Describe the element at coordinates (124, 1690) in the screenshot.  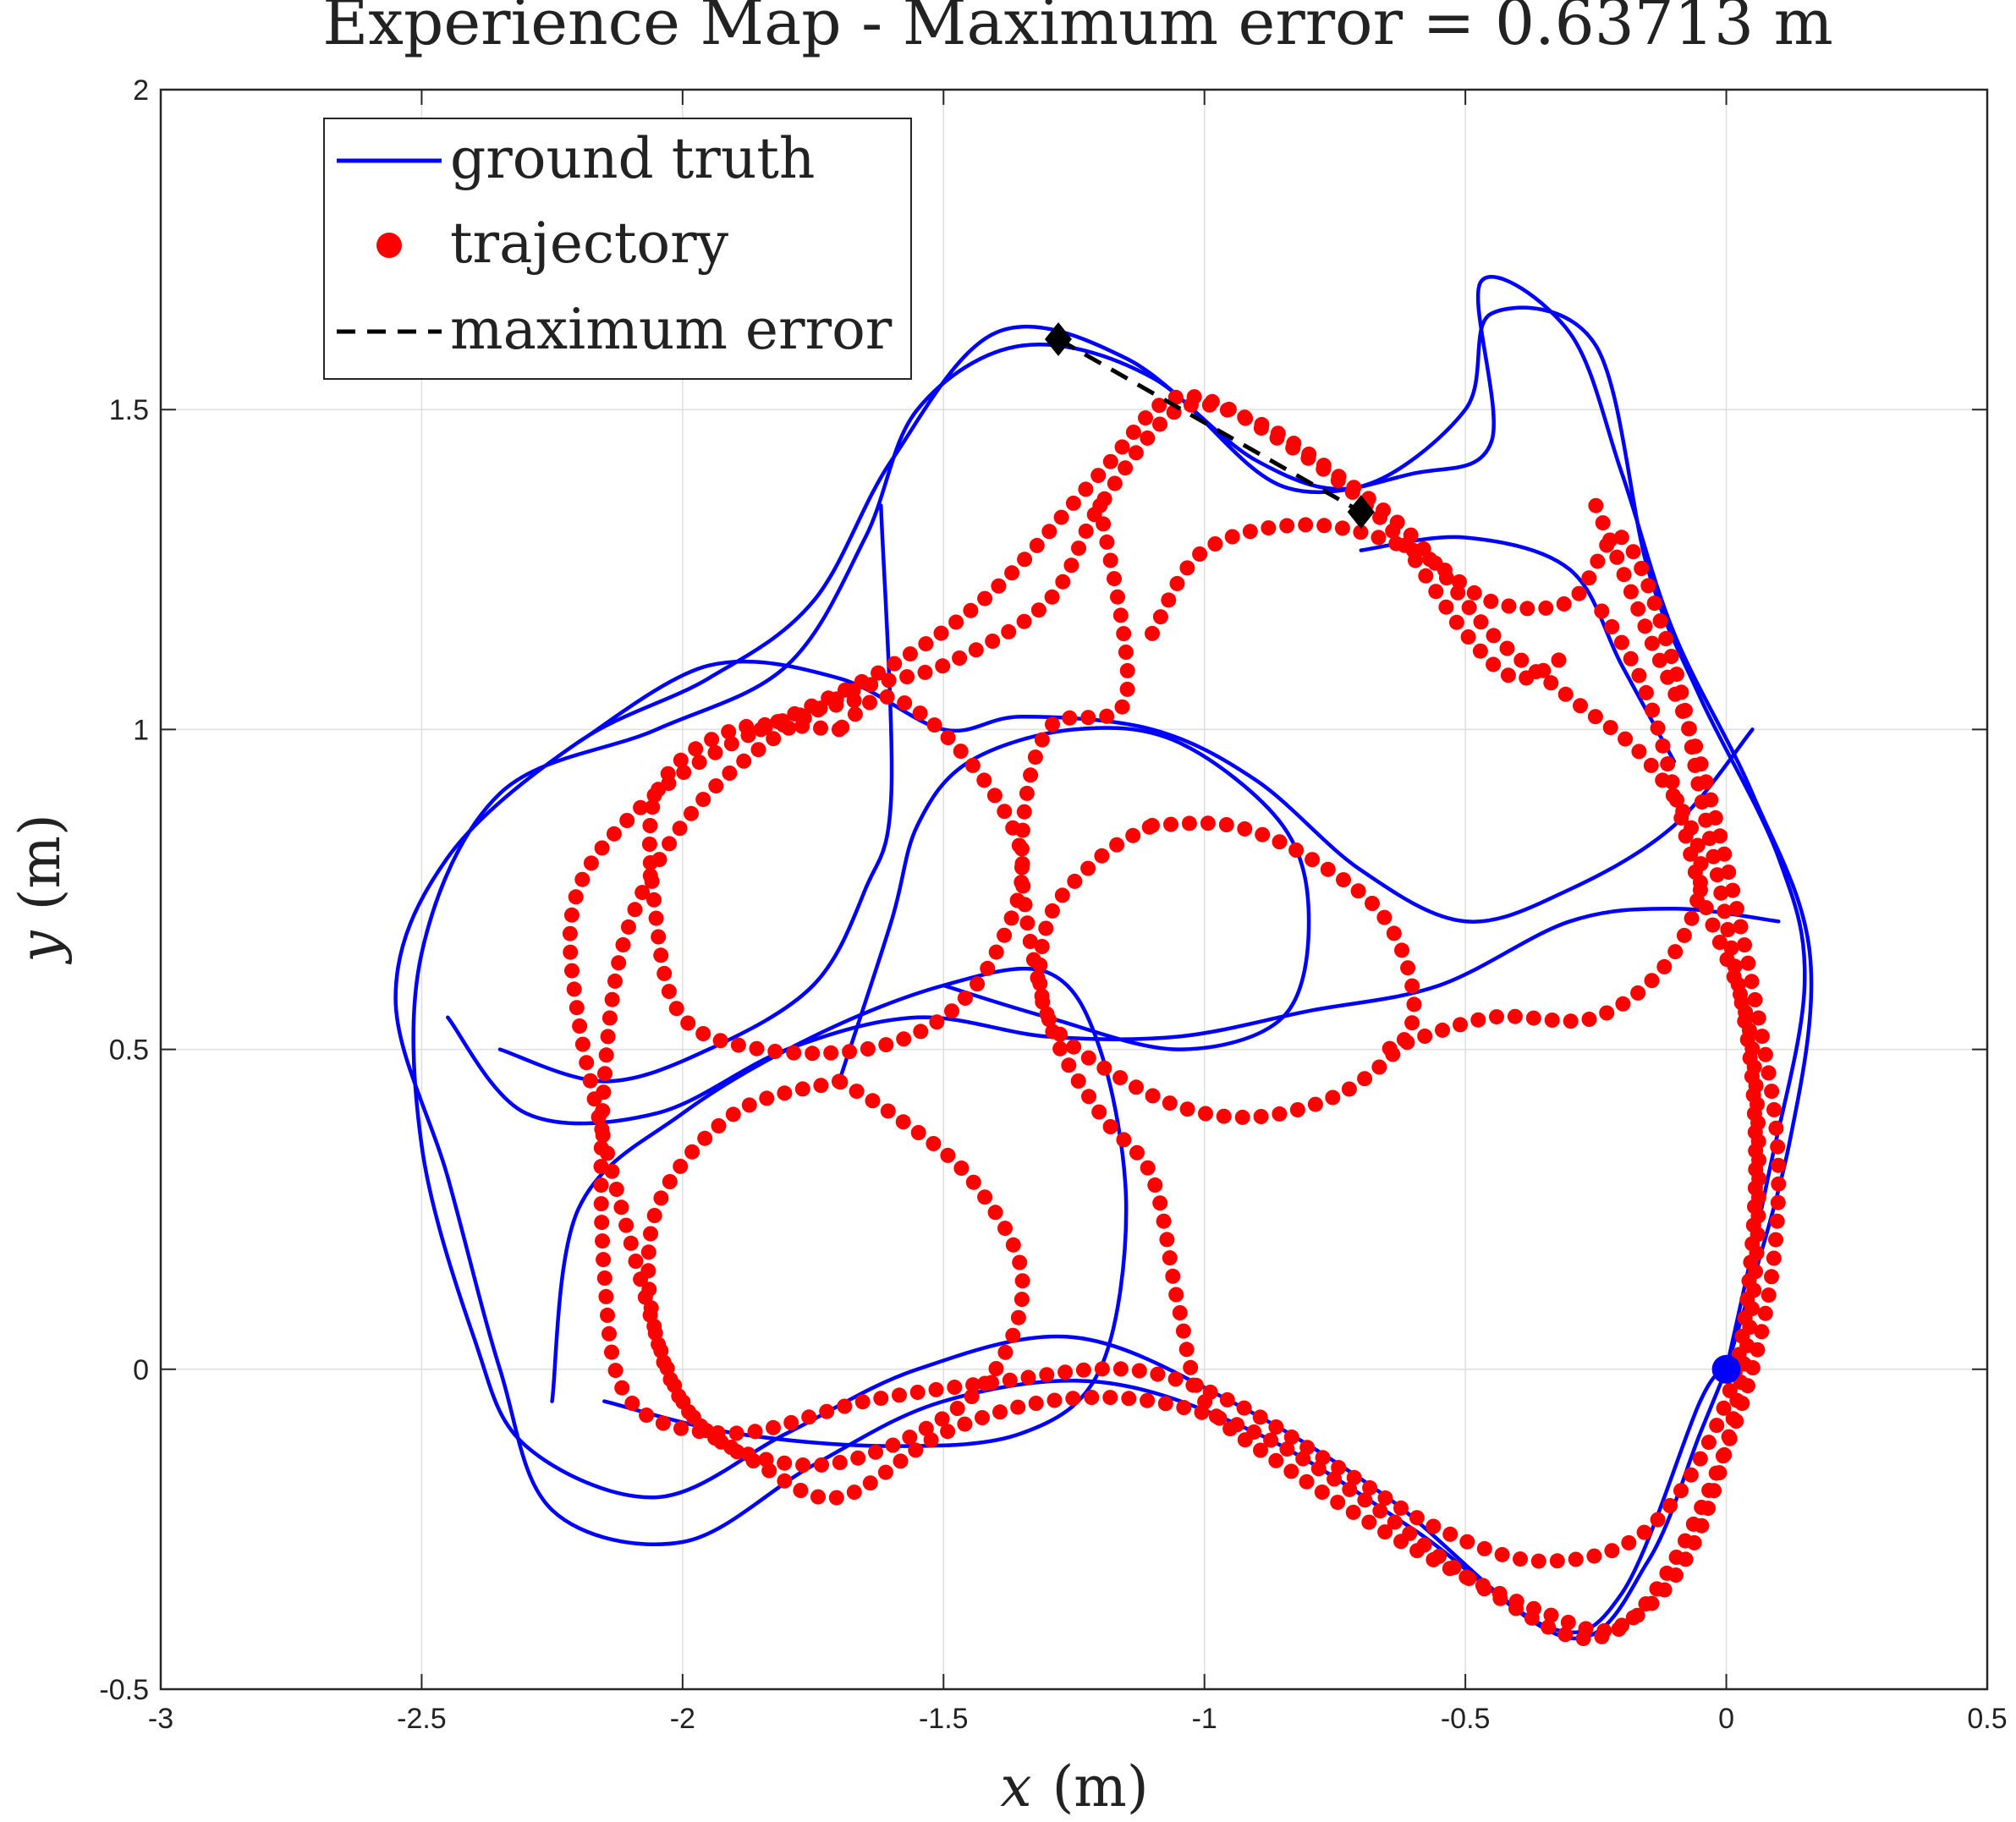
I see `y-tick-label: -0.5` at that location.